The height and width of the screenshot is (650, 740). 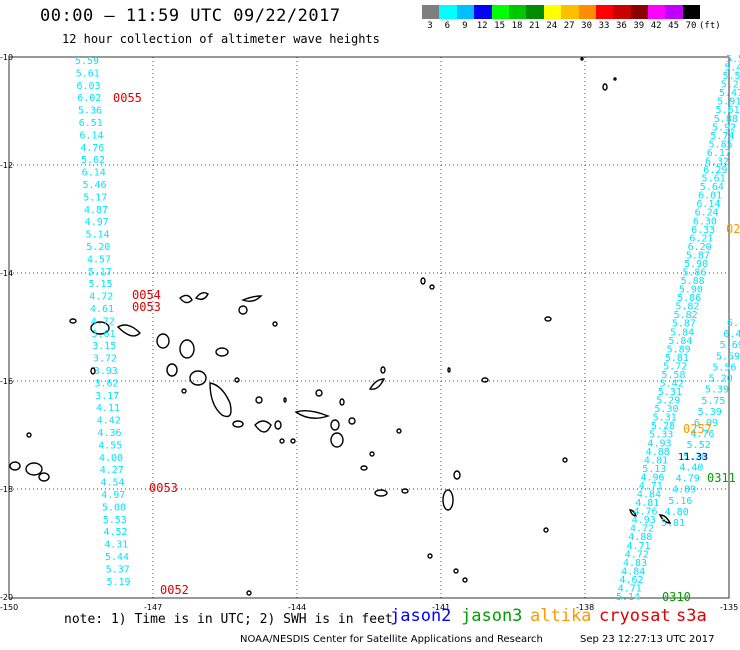 What do you see at coordinates (110, 433) in the screenshot?
I see `wave-height-value: 4.36` at bounding box center [110, 433].